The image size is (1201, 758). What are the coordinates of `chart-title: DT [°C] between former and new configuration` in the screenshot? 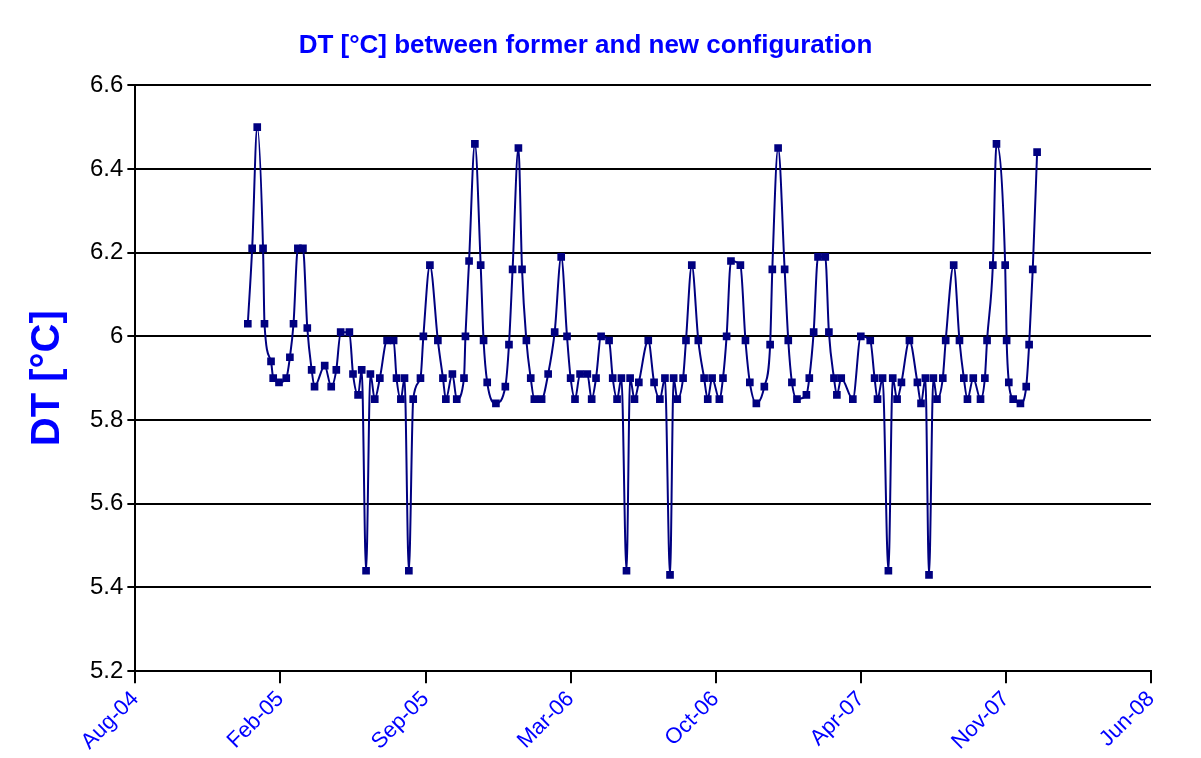 It's located at (585, 43).